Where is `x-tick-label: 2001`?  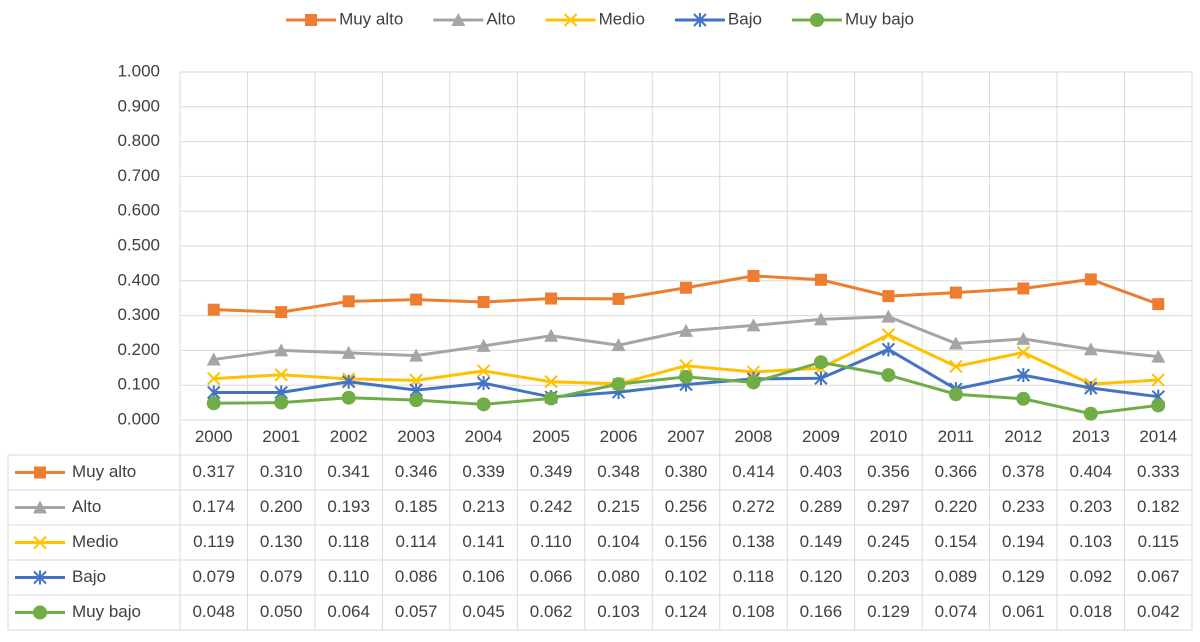 x-tick-label: 2001 is located at coordinates (281, 436).